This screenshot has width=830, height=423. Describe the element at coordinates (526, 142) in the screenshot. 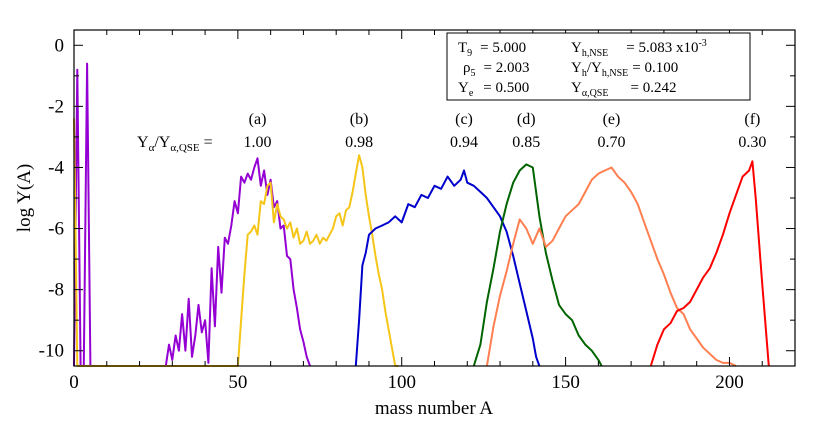

I see `series-ratio-d: 0.85` at that location.